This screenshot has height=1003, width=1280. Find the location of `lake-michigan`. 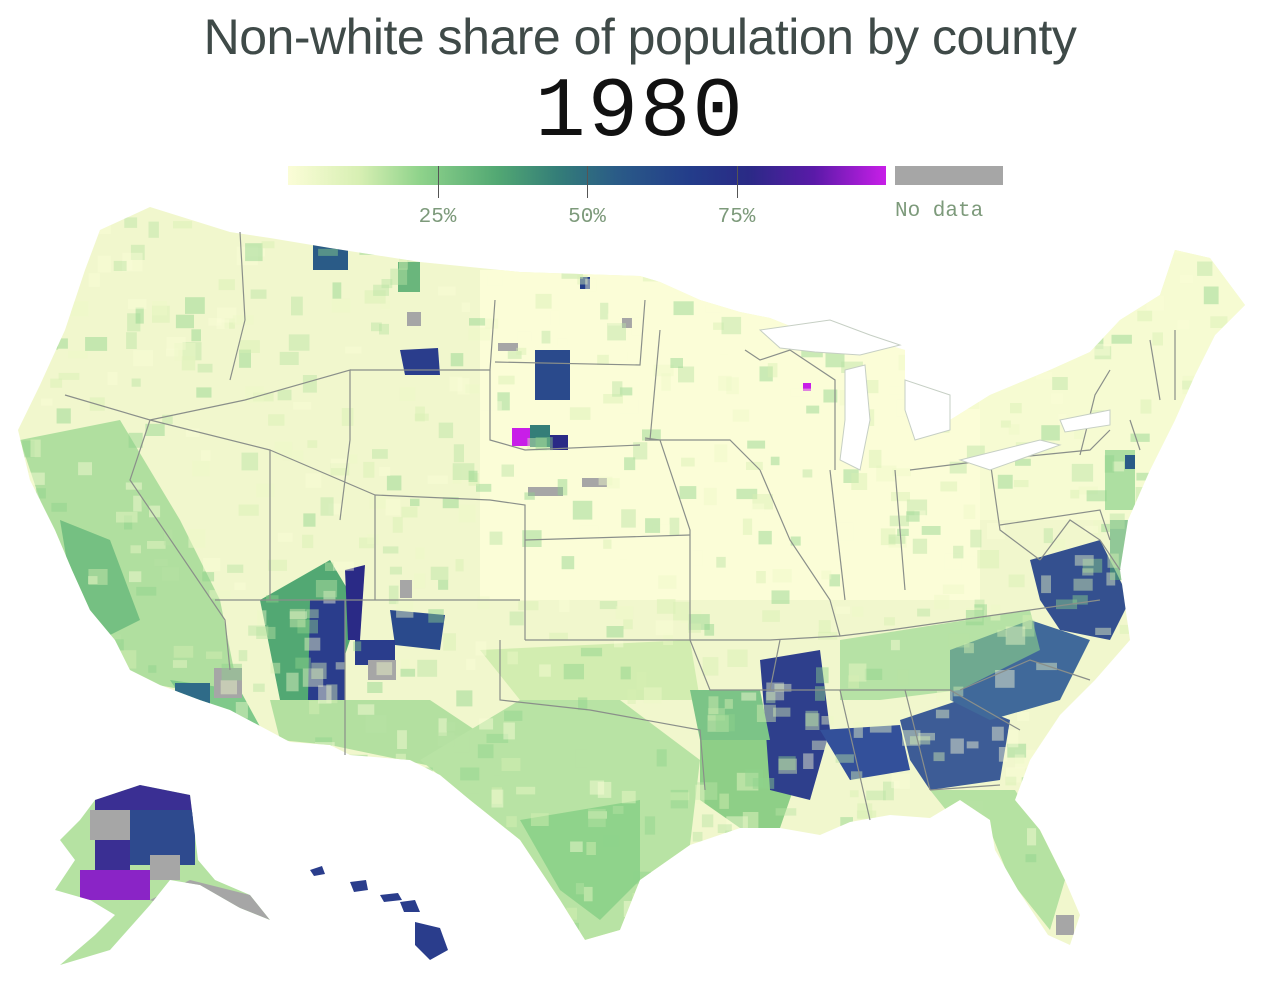

lake-michigan is located at coordinates (855, 417).